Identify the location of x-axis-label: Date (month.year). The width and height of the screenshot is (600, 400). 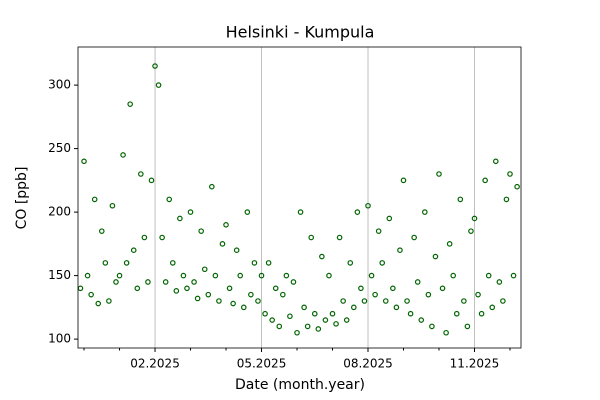
(300, 385).